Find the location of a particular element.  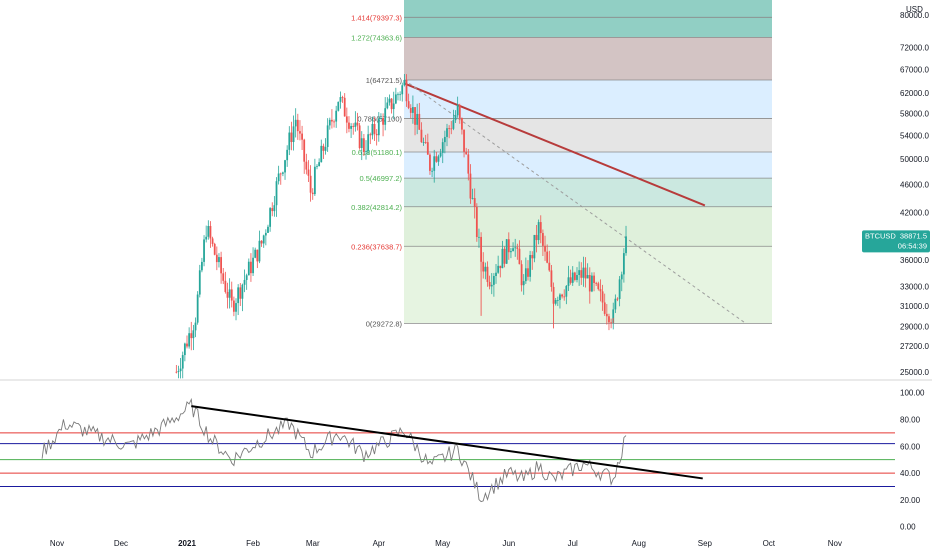

fib-band-0.5 is located at coordinates (588, 192).